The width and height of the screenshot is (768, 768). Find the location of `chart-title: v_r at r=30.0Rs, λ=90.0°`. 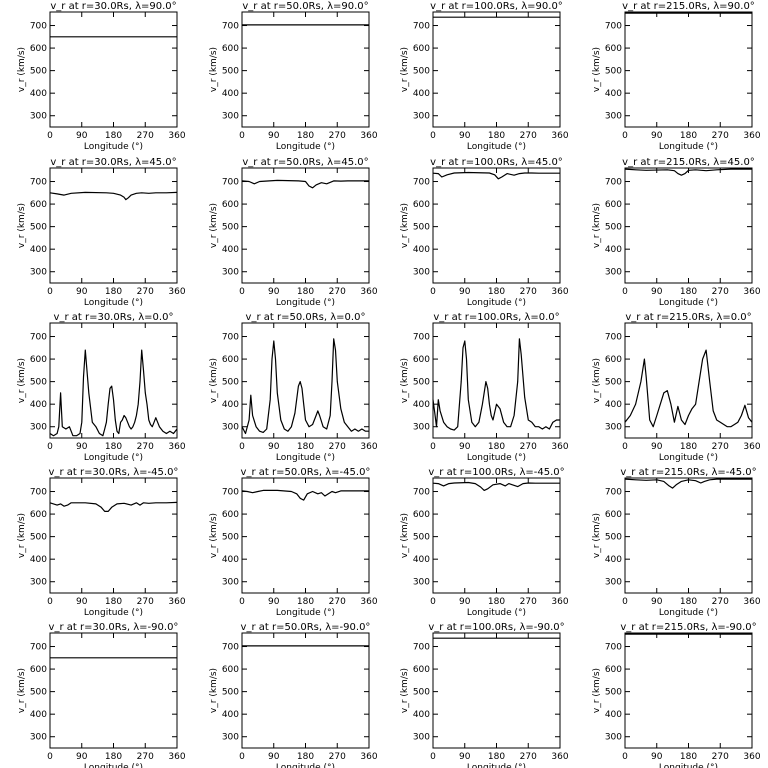

chart-title: v_r at r=30.0Rs, λ=90.0° is located at coordinates (113, 6).